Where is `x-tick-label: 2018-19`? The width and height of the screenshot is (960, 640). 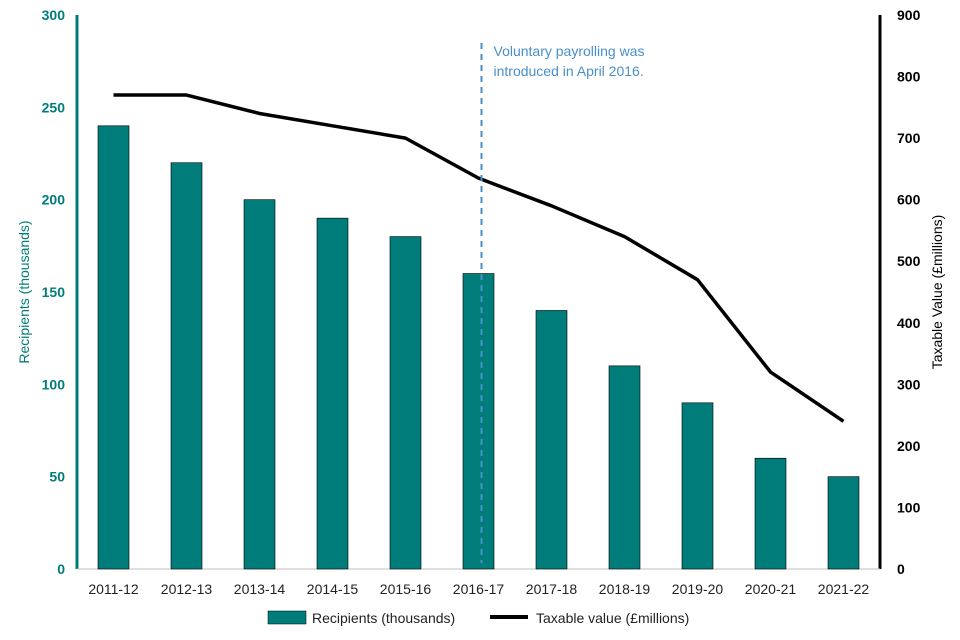 x-tick-label: 2018-19 is located at coordinates (625, 589).